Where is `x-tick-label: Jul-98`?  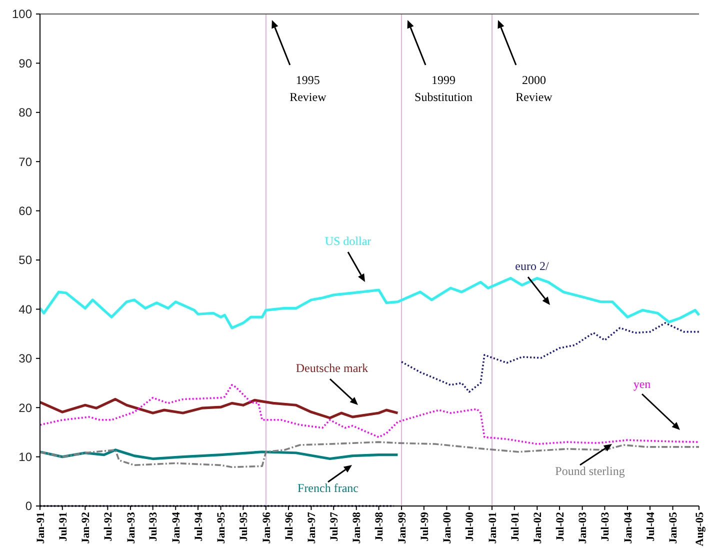 x-tick-label: Jul-98 is located at coordinates (380, 527).